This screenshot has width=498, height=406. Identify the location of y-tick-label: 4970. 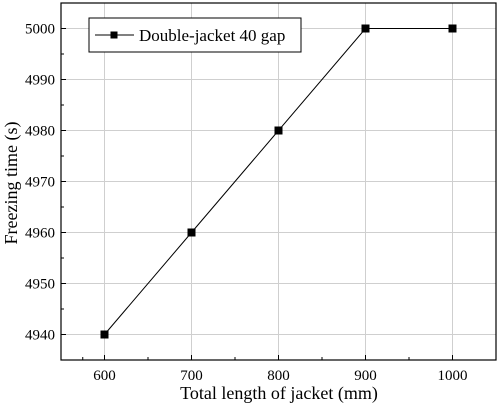
(40, 183).